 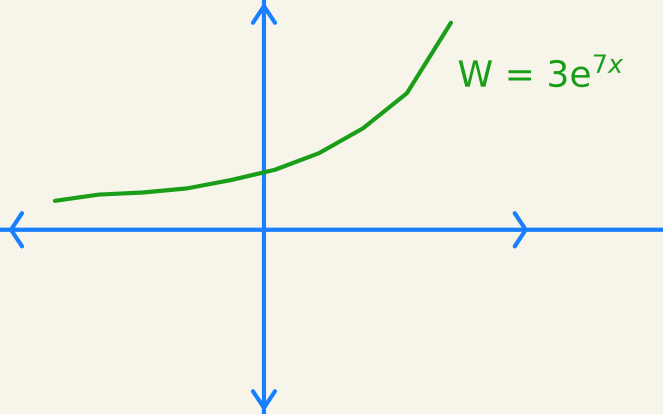 I want to click on annotation: W = 3e$^{7x}$, so click(x=541, y=71).